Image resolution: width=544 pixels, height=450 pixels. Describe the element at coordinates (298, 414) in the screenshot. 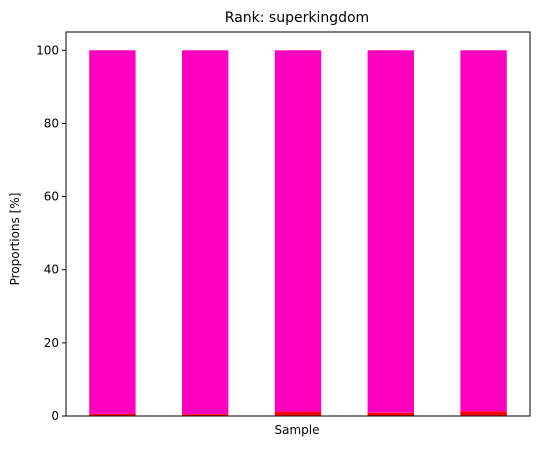

I see `bar-segment-s1-c3` at that location.